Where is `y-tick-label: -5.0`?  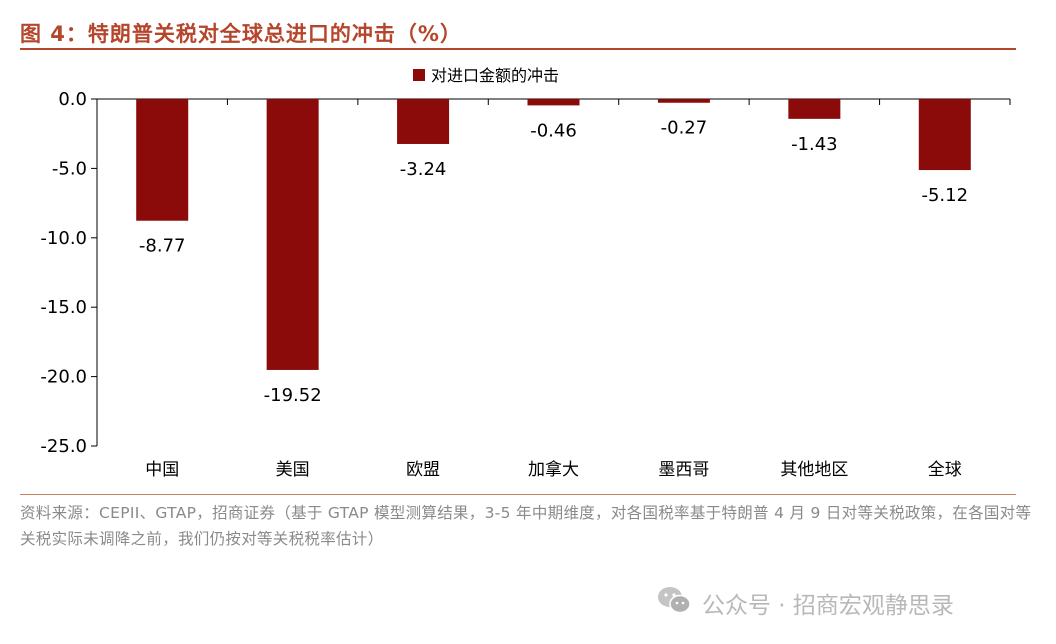
y-tick-label: -5.0 is located at coordinates (69, 168).